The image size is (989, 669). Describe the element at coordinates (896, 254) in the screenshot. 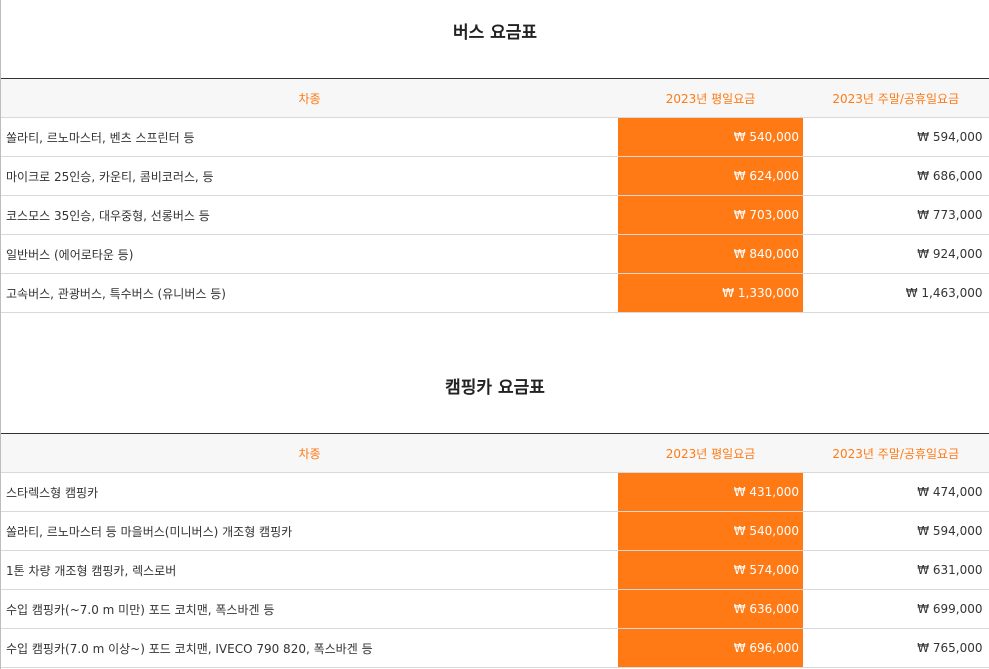

I see `weekend-fare-cell: ₩ 924,000` at that location.